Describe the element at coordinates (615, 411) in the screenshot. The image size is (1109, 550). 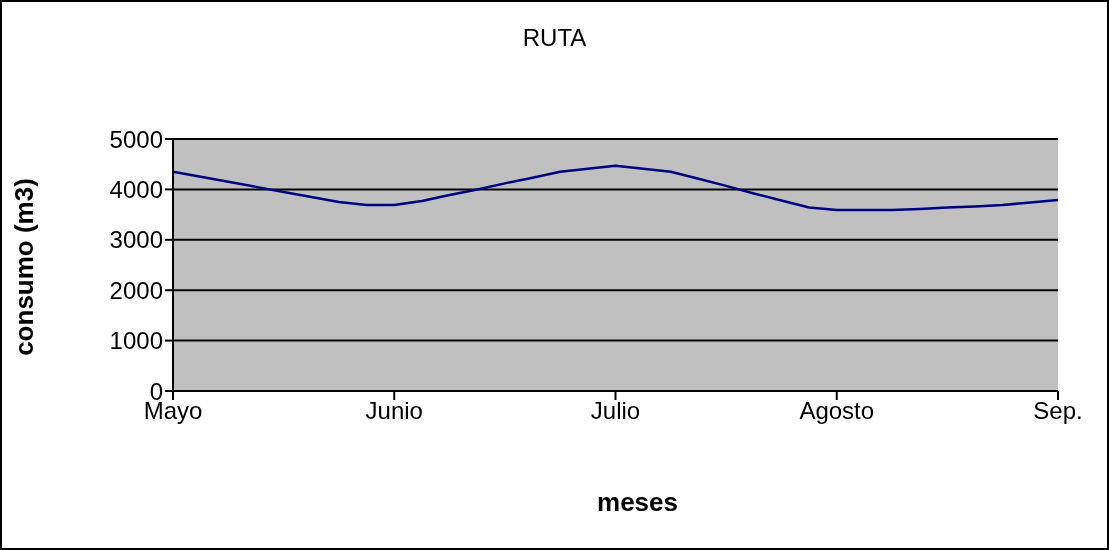
I see `x-tick-label: Julio` at that location.